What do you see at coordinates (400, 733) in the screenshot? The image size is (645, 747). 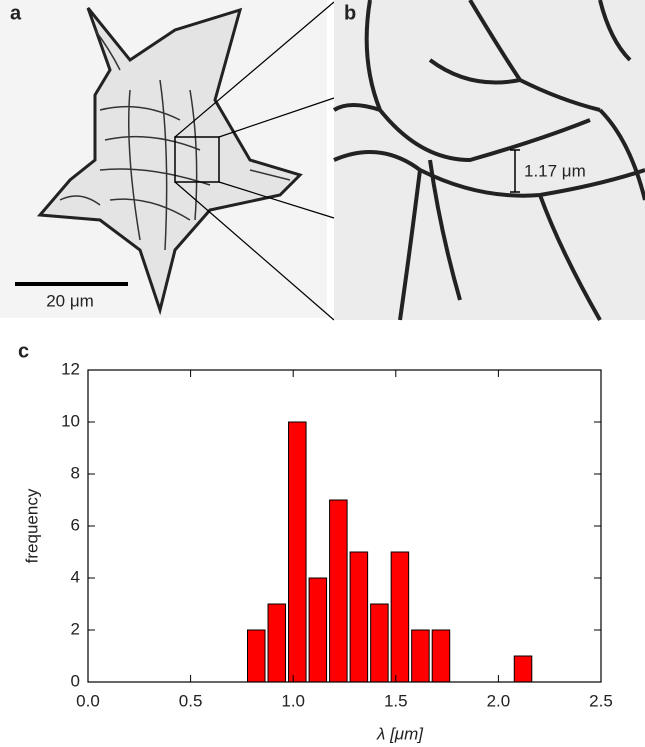 I see `x-axis-label: λ [μm]` at bounding box center [400, 733].